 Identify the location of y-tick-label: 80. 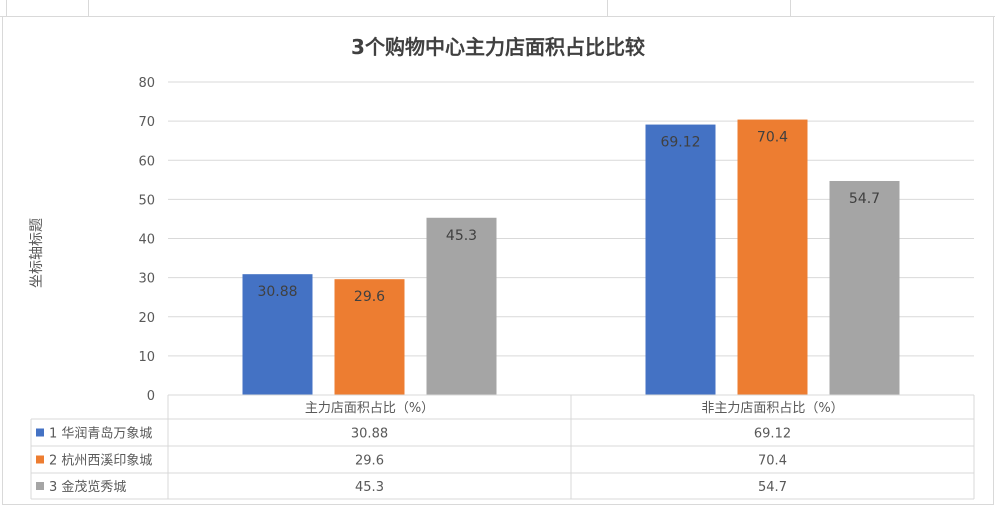
(146, 83).